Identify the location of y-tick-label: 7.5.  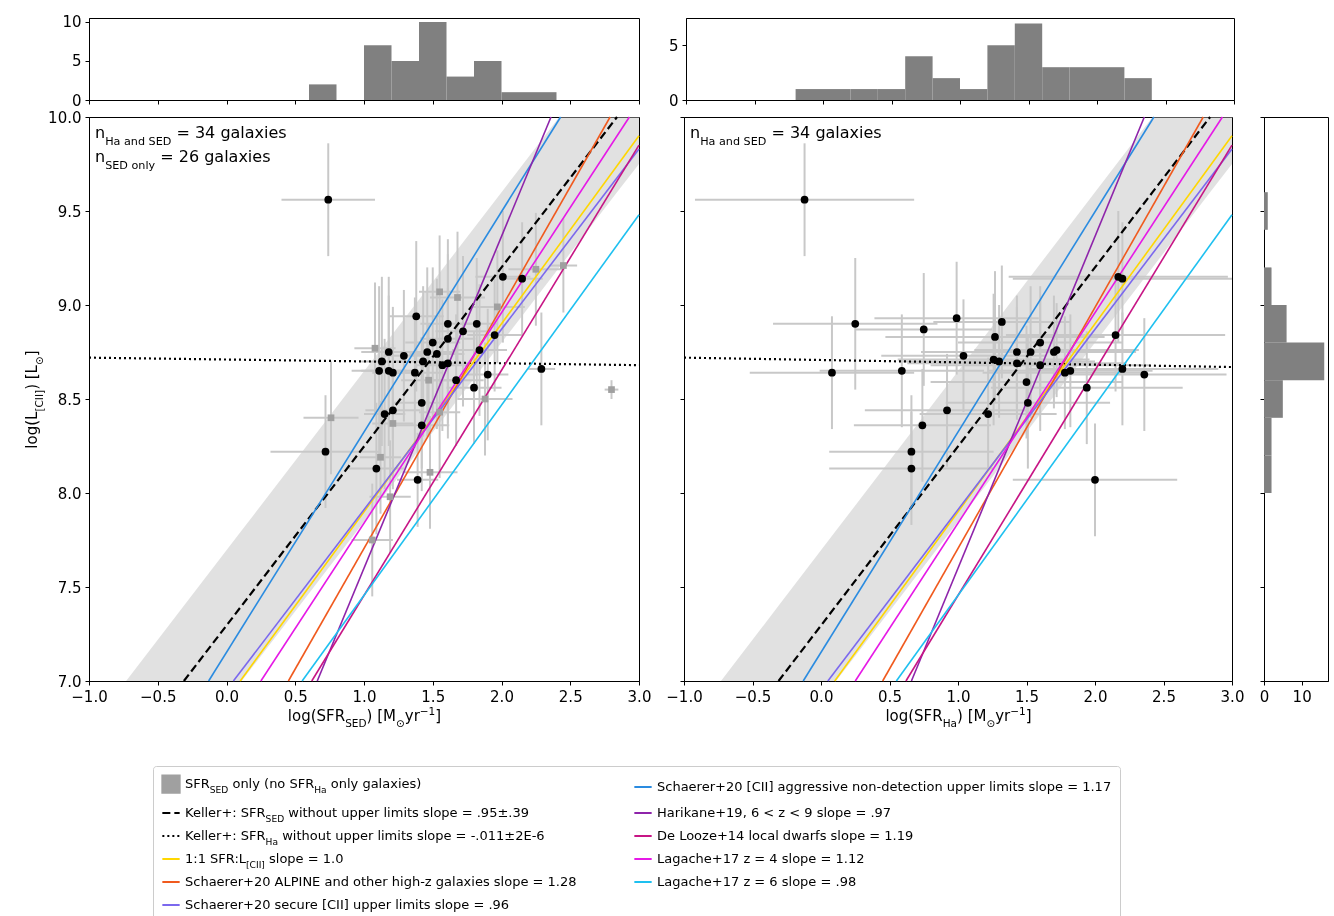
(69, 587).